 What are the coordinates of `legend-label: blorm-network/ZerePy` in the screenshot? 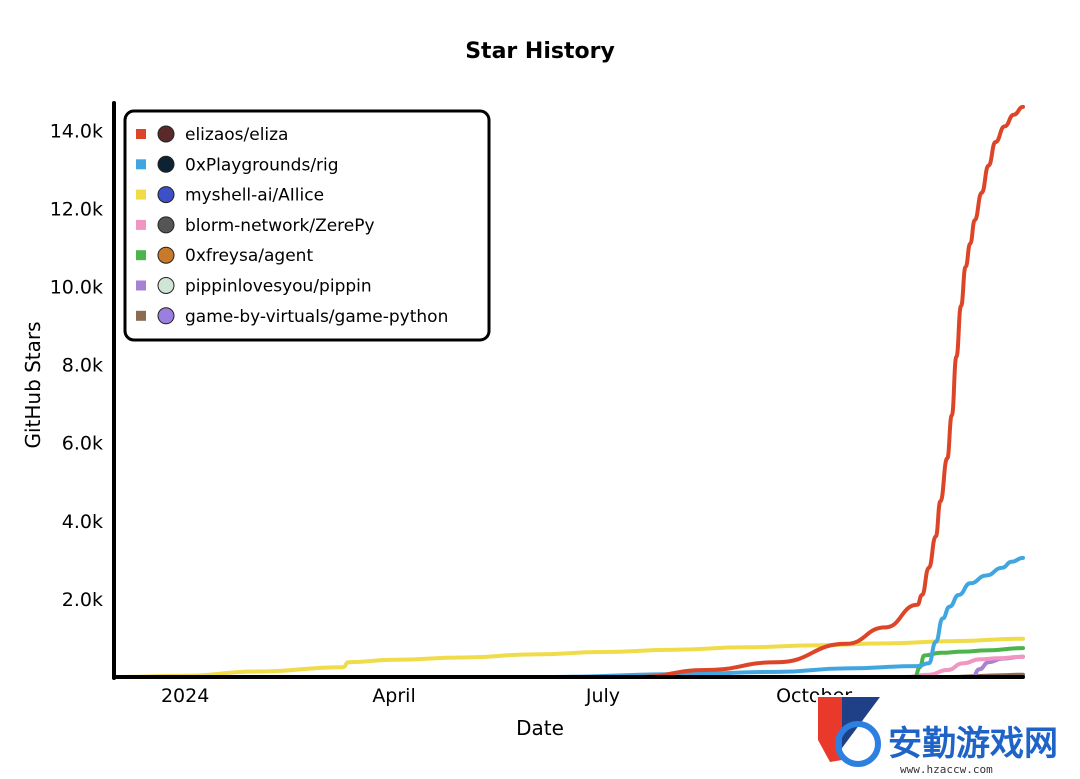 It's located at (280, 226).